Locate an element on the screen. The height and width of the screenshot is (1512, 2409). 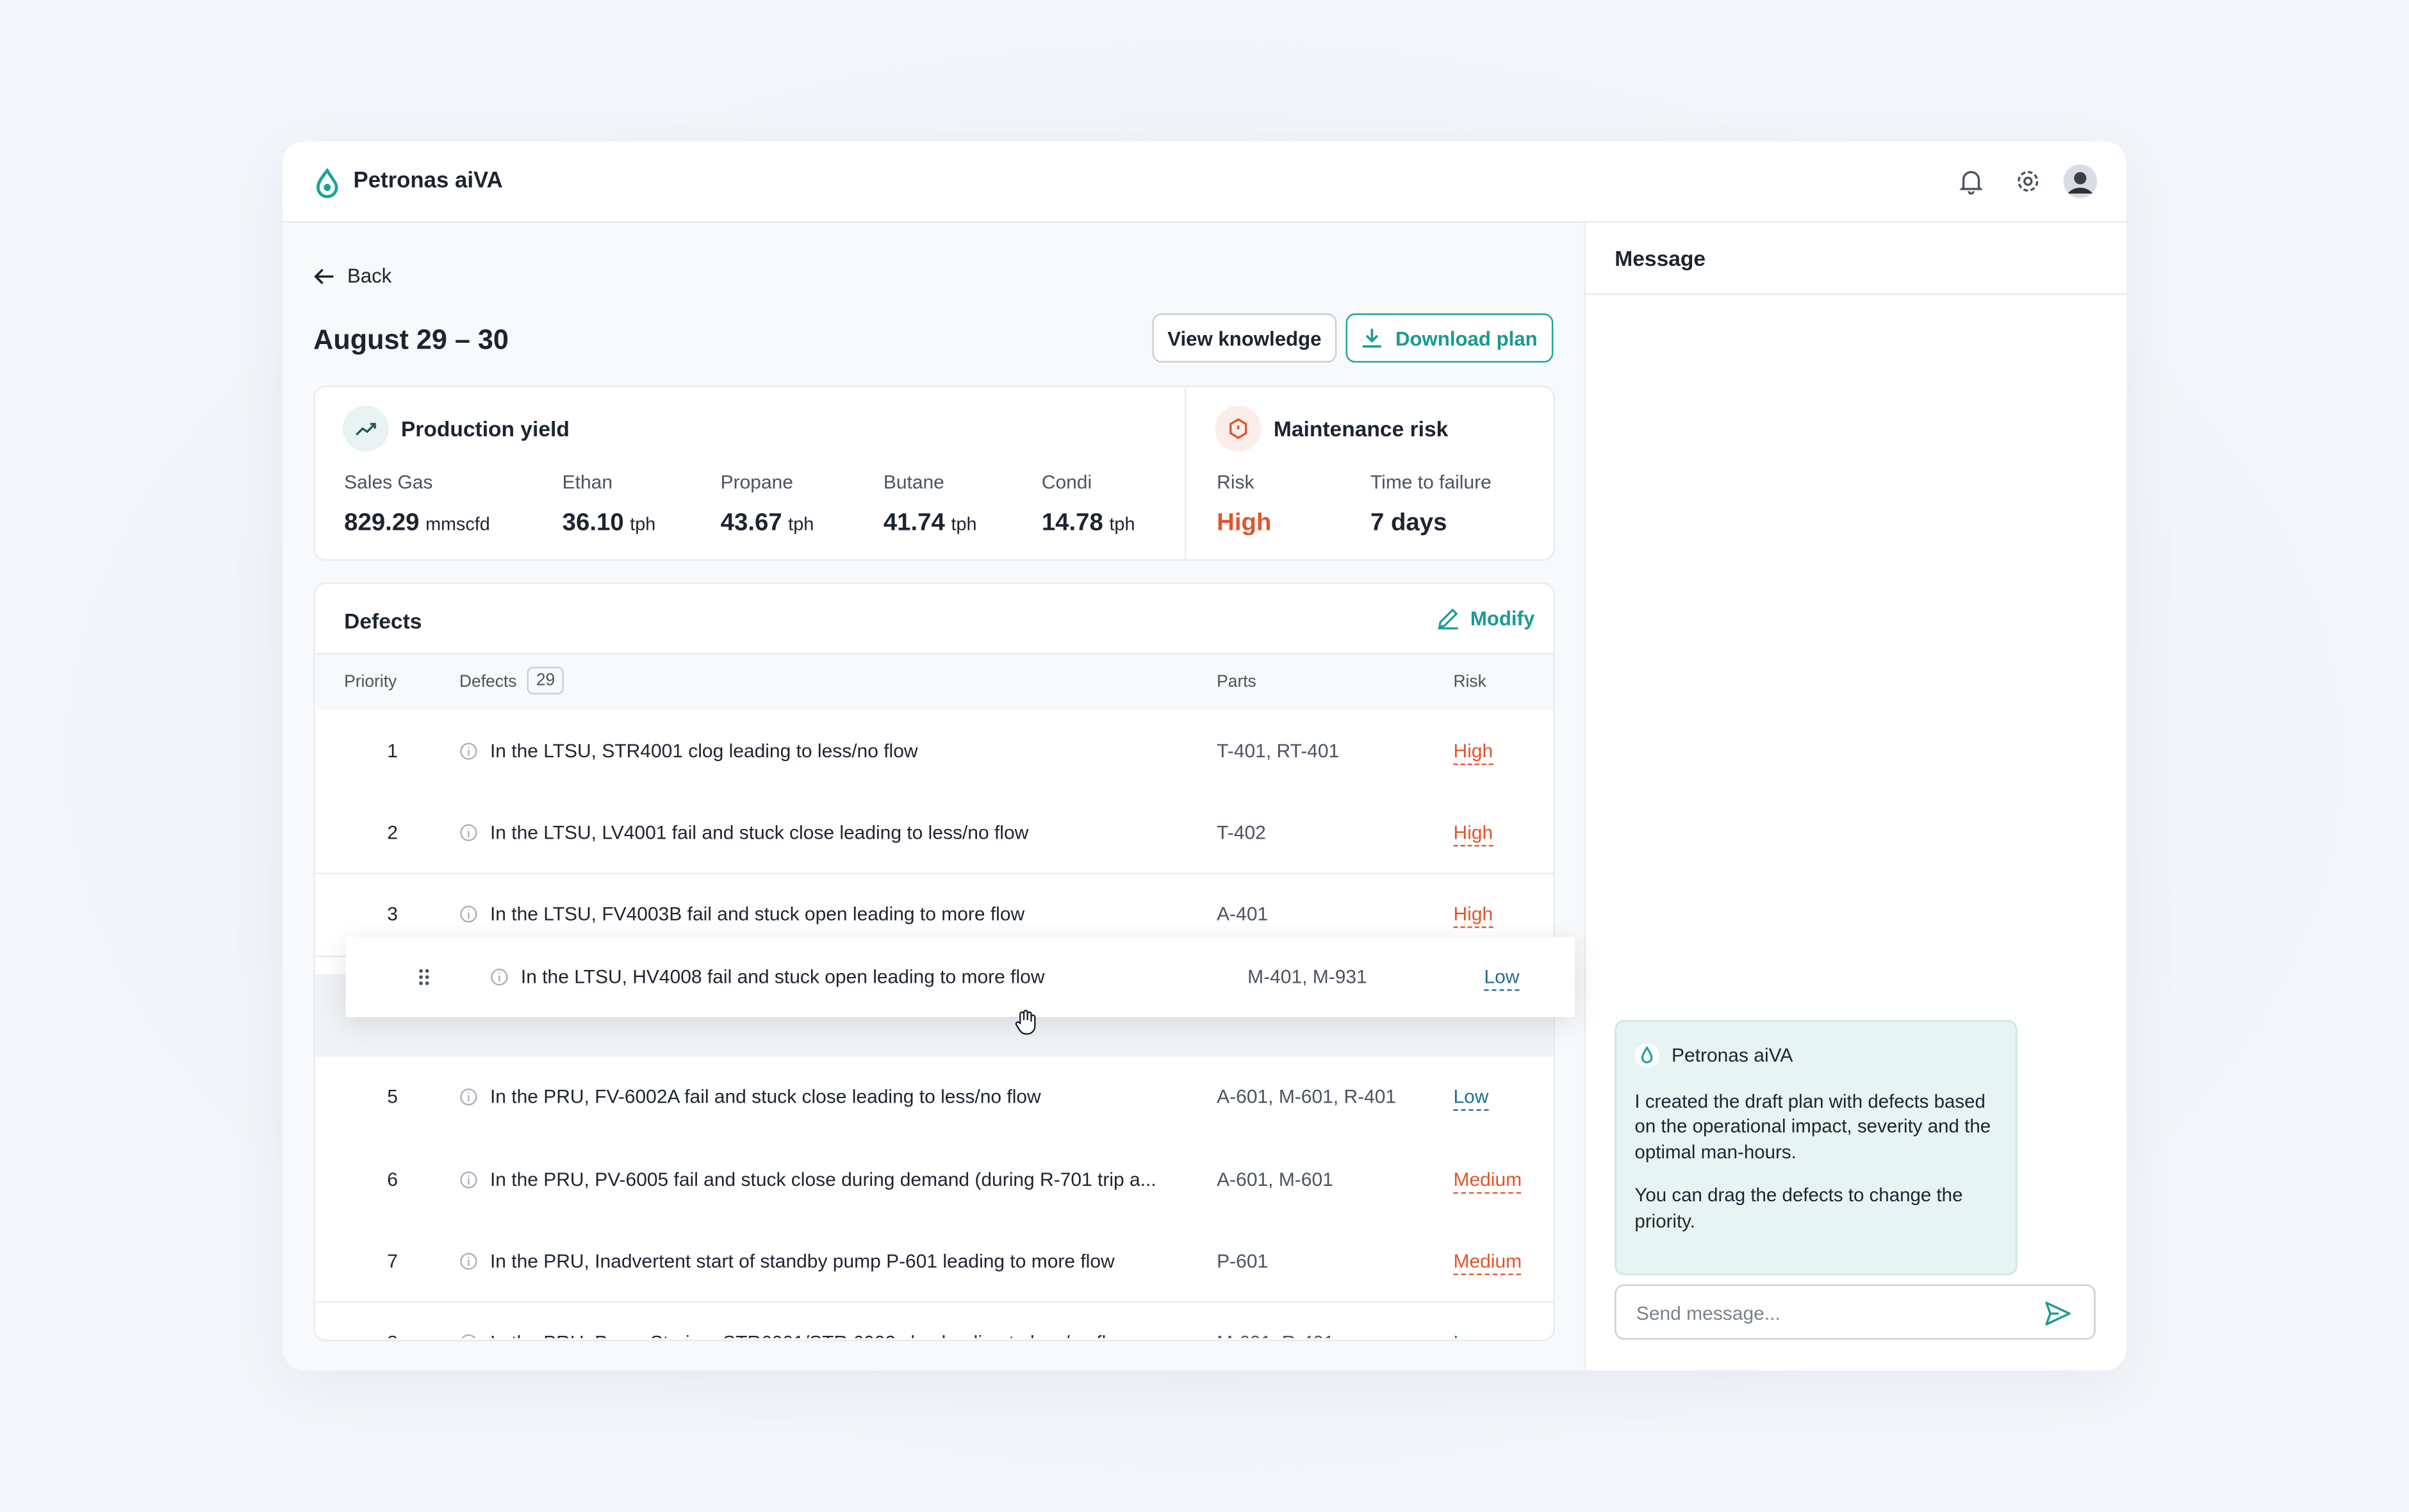
download-plan-button: Download plan is located at coordinates (1450, 338).